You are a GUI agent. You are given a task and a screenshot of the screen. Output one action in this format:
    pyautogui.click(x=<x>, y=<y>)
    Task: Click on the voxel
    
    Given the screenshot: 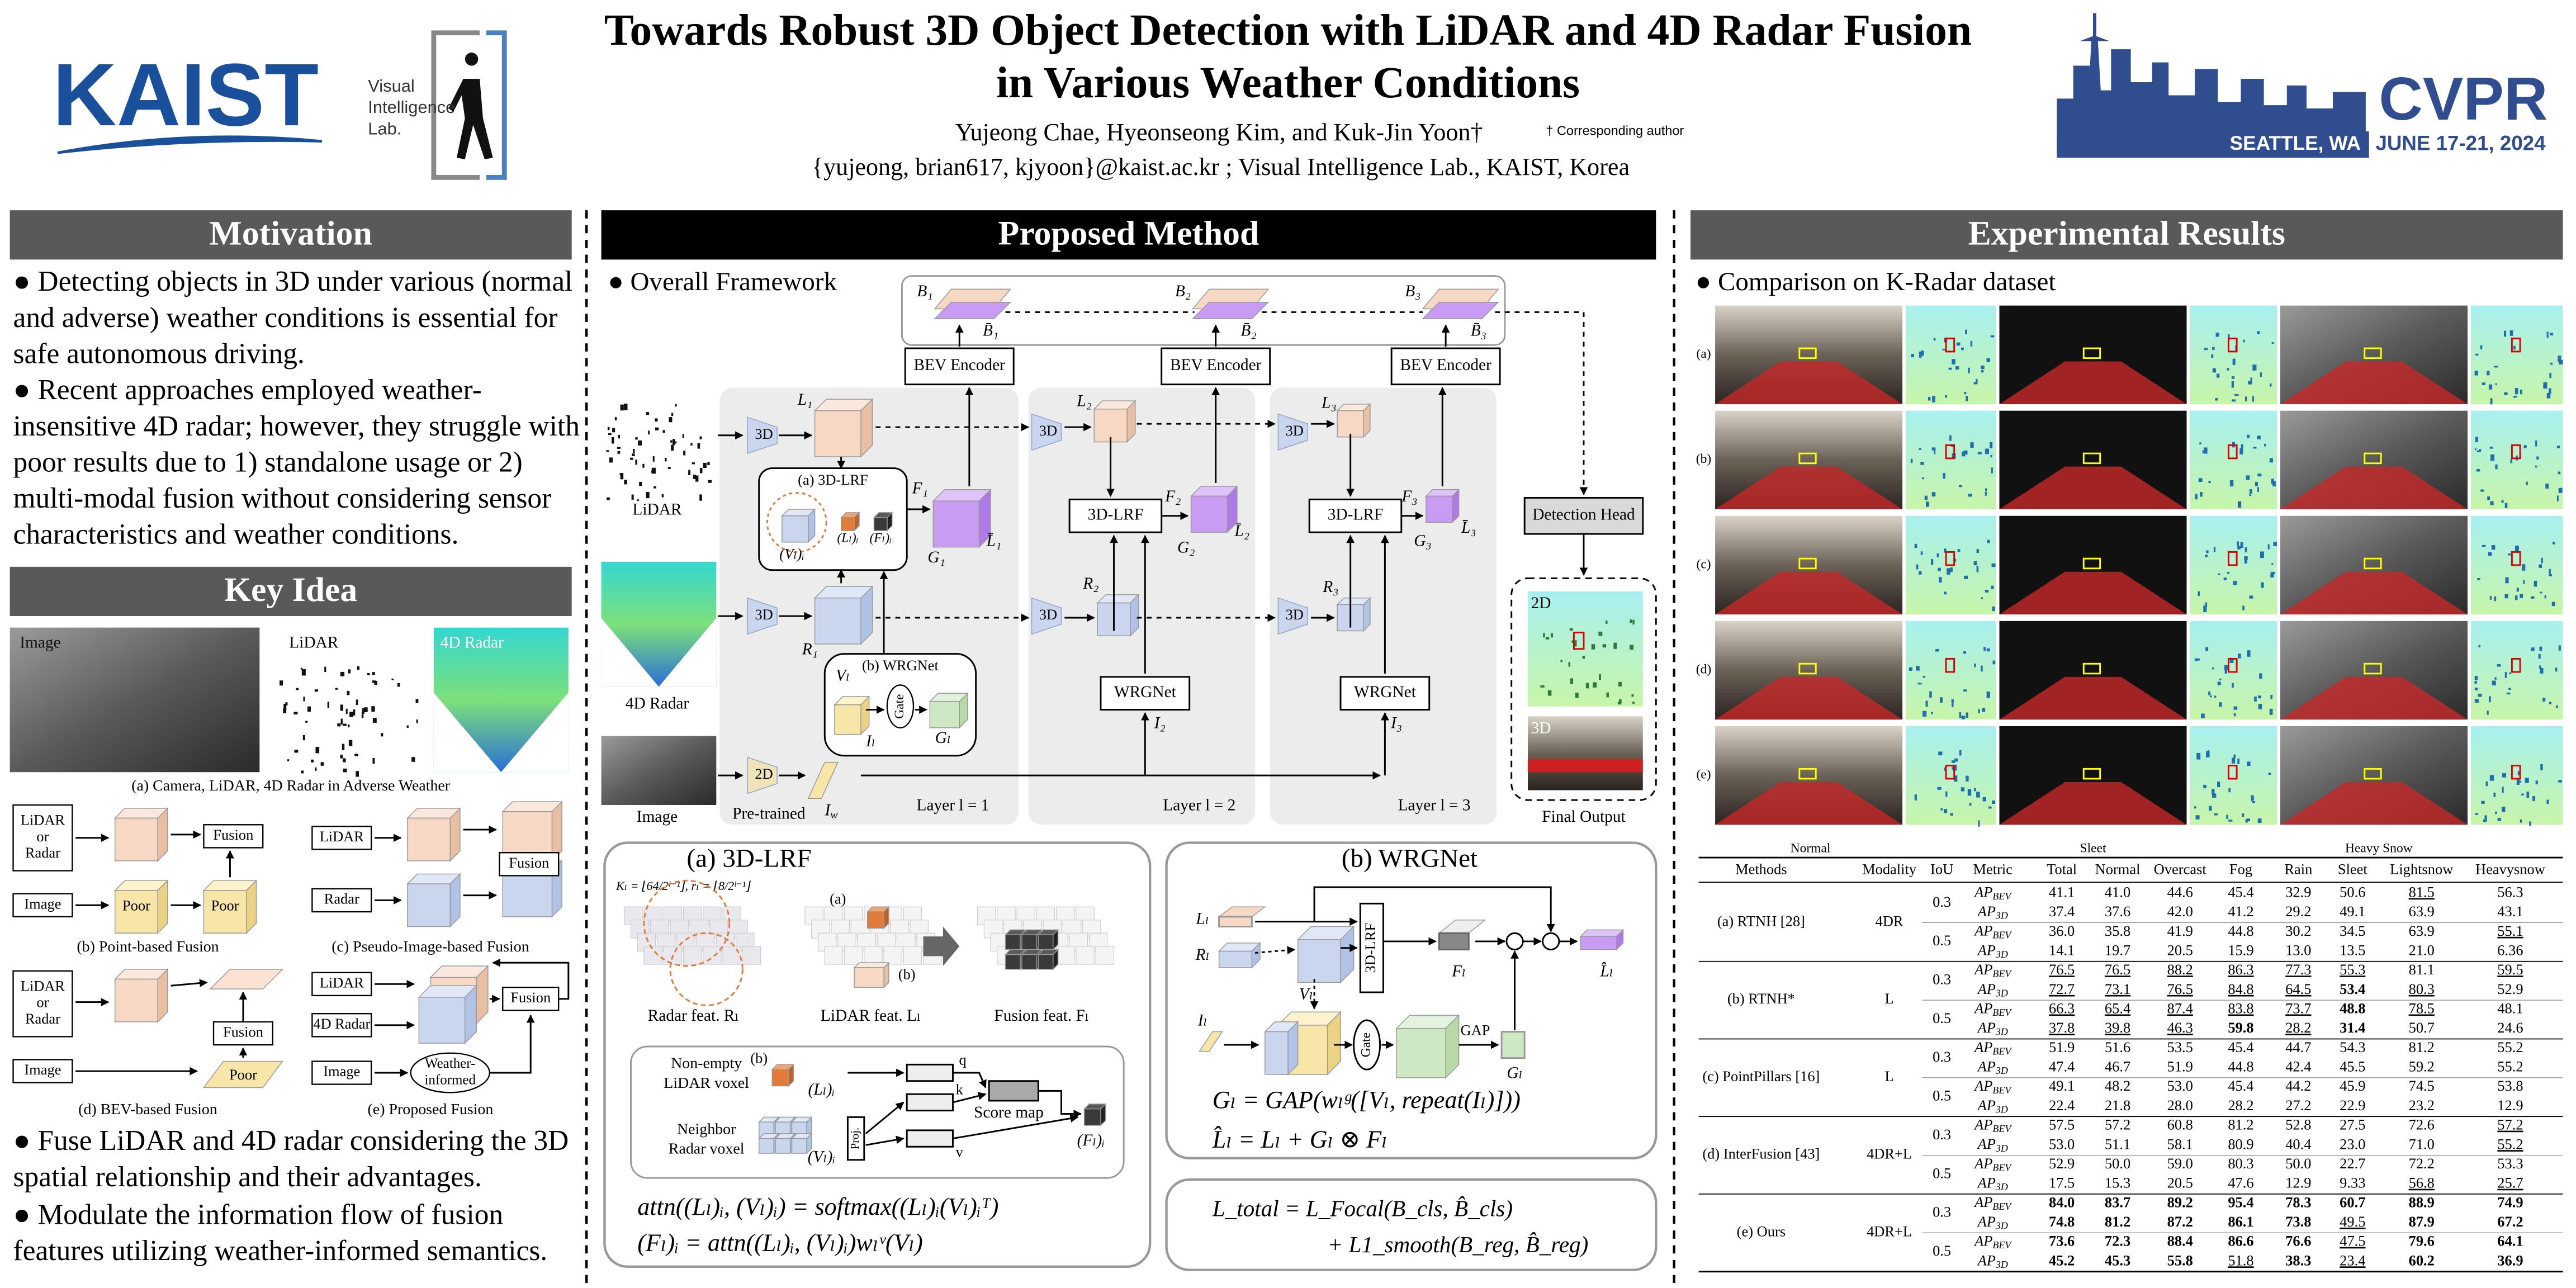 What is the action you would take?
    pyautogui.click(x=874, y=955)
    